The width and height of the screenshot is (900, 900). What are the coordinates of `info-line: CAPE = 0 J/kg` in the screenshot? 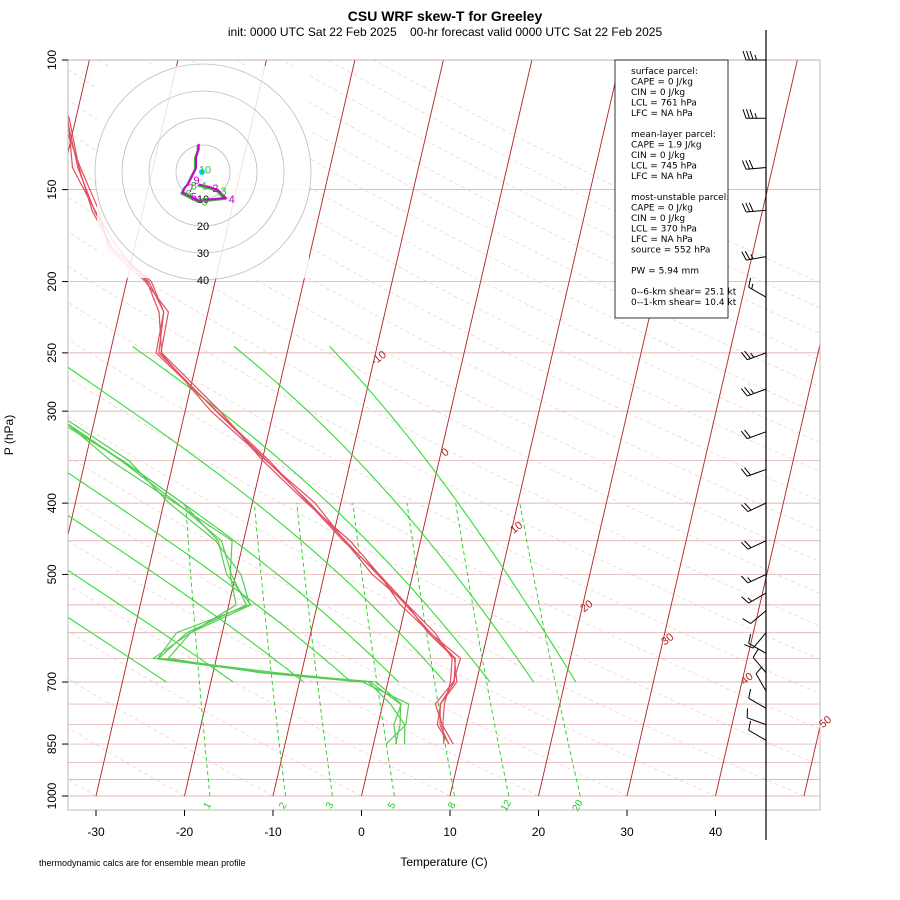 It's located at (662, 83).